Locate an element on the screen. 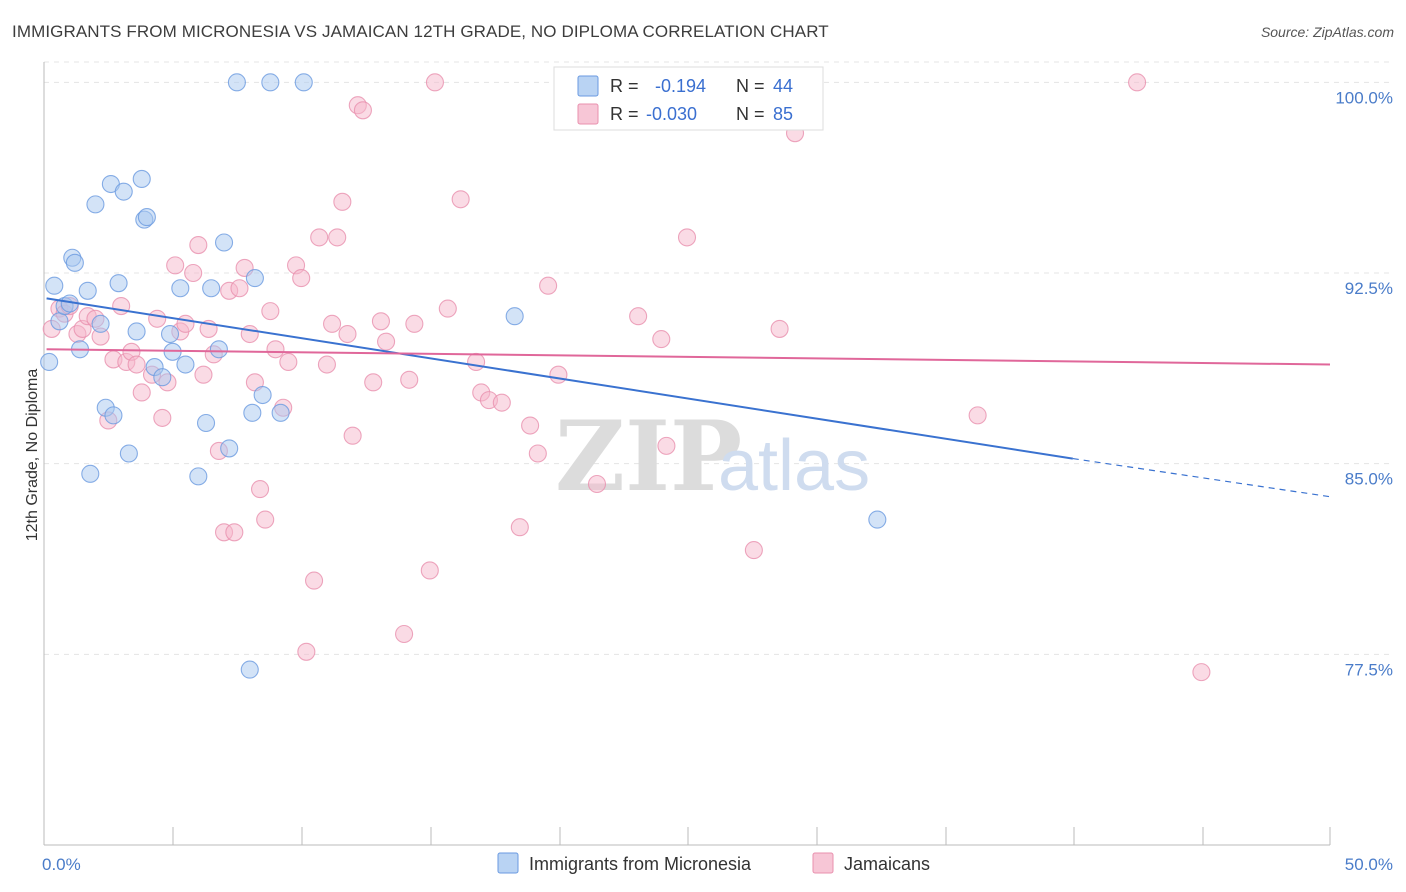 The image size is (1406, 892). chart-source: Source: ZipAtlas.com is located at coordinates (1327, 32).